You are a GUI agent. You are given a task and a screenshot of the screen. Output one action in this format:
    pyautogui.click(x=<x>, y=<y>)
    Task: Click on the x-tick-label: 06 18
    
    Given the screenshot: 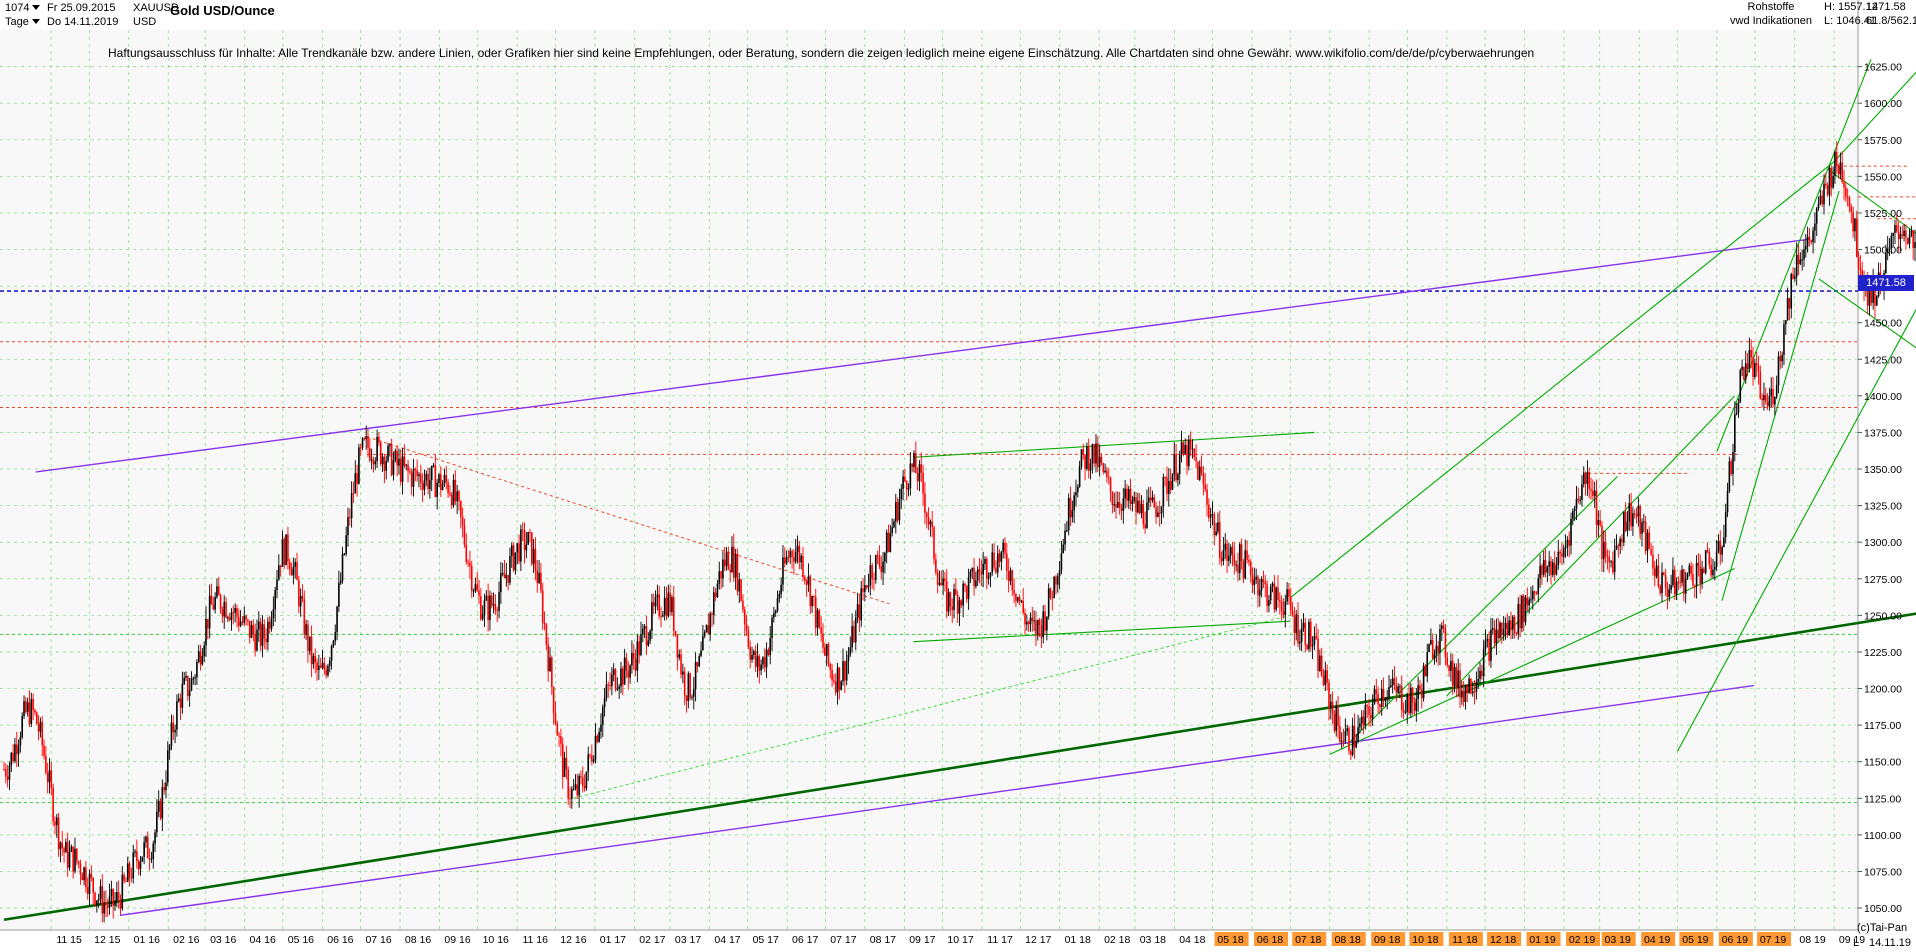 What is the action you would take?
    pyautogui.click(x=1270, y=940)
    